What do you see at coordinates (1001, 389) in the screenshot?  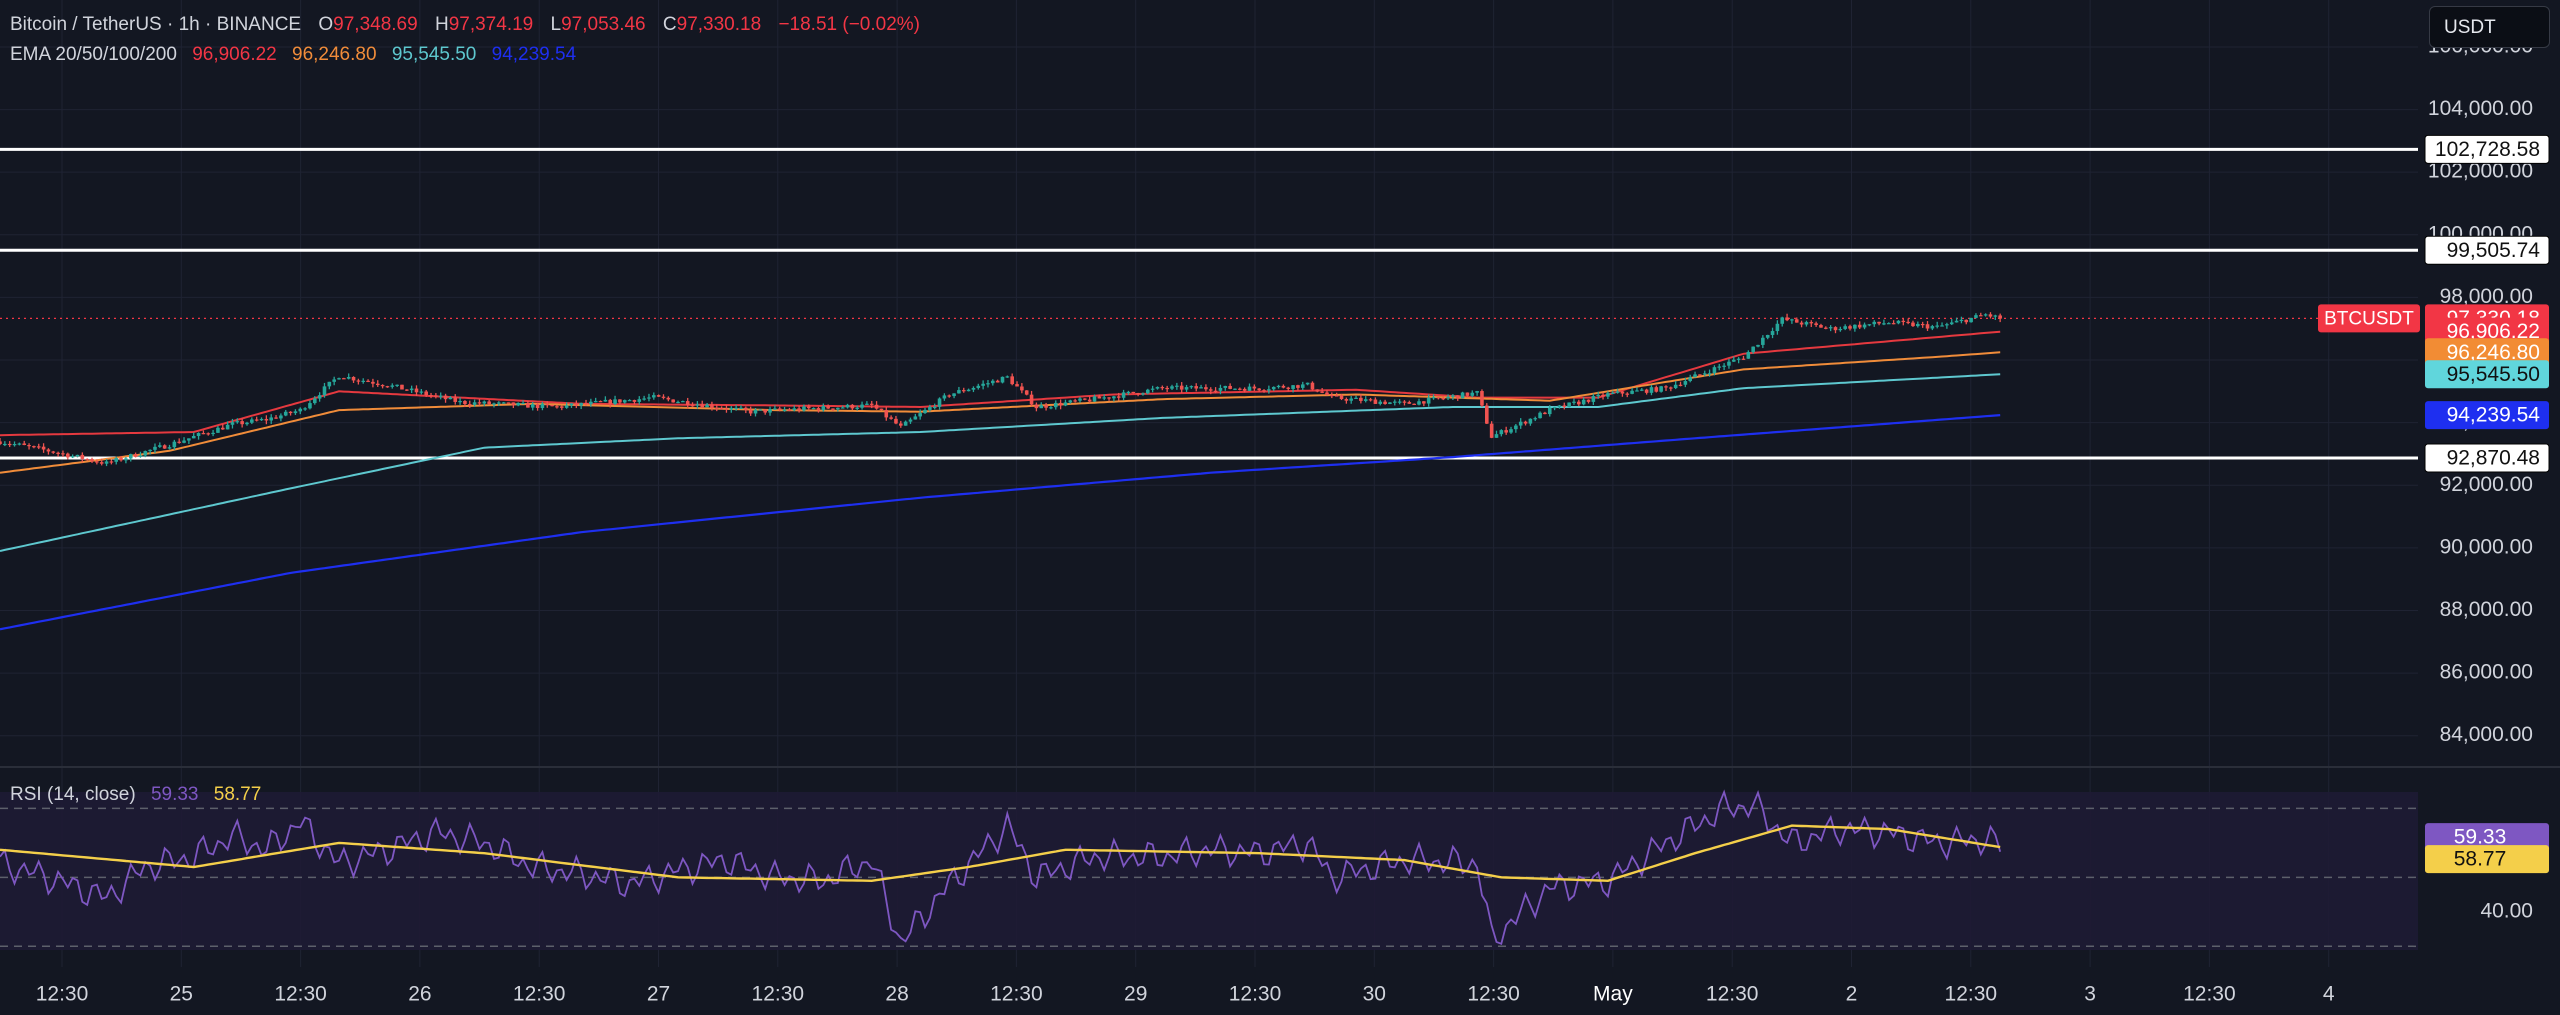 I see `candlesticks` at bounding box center [1001, 389].